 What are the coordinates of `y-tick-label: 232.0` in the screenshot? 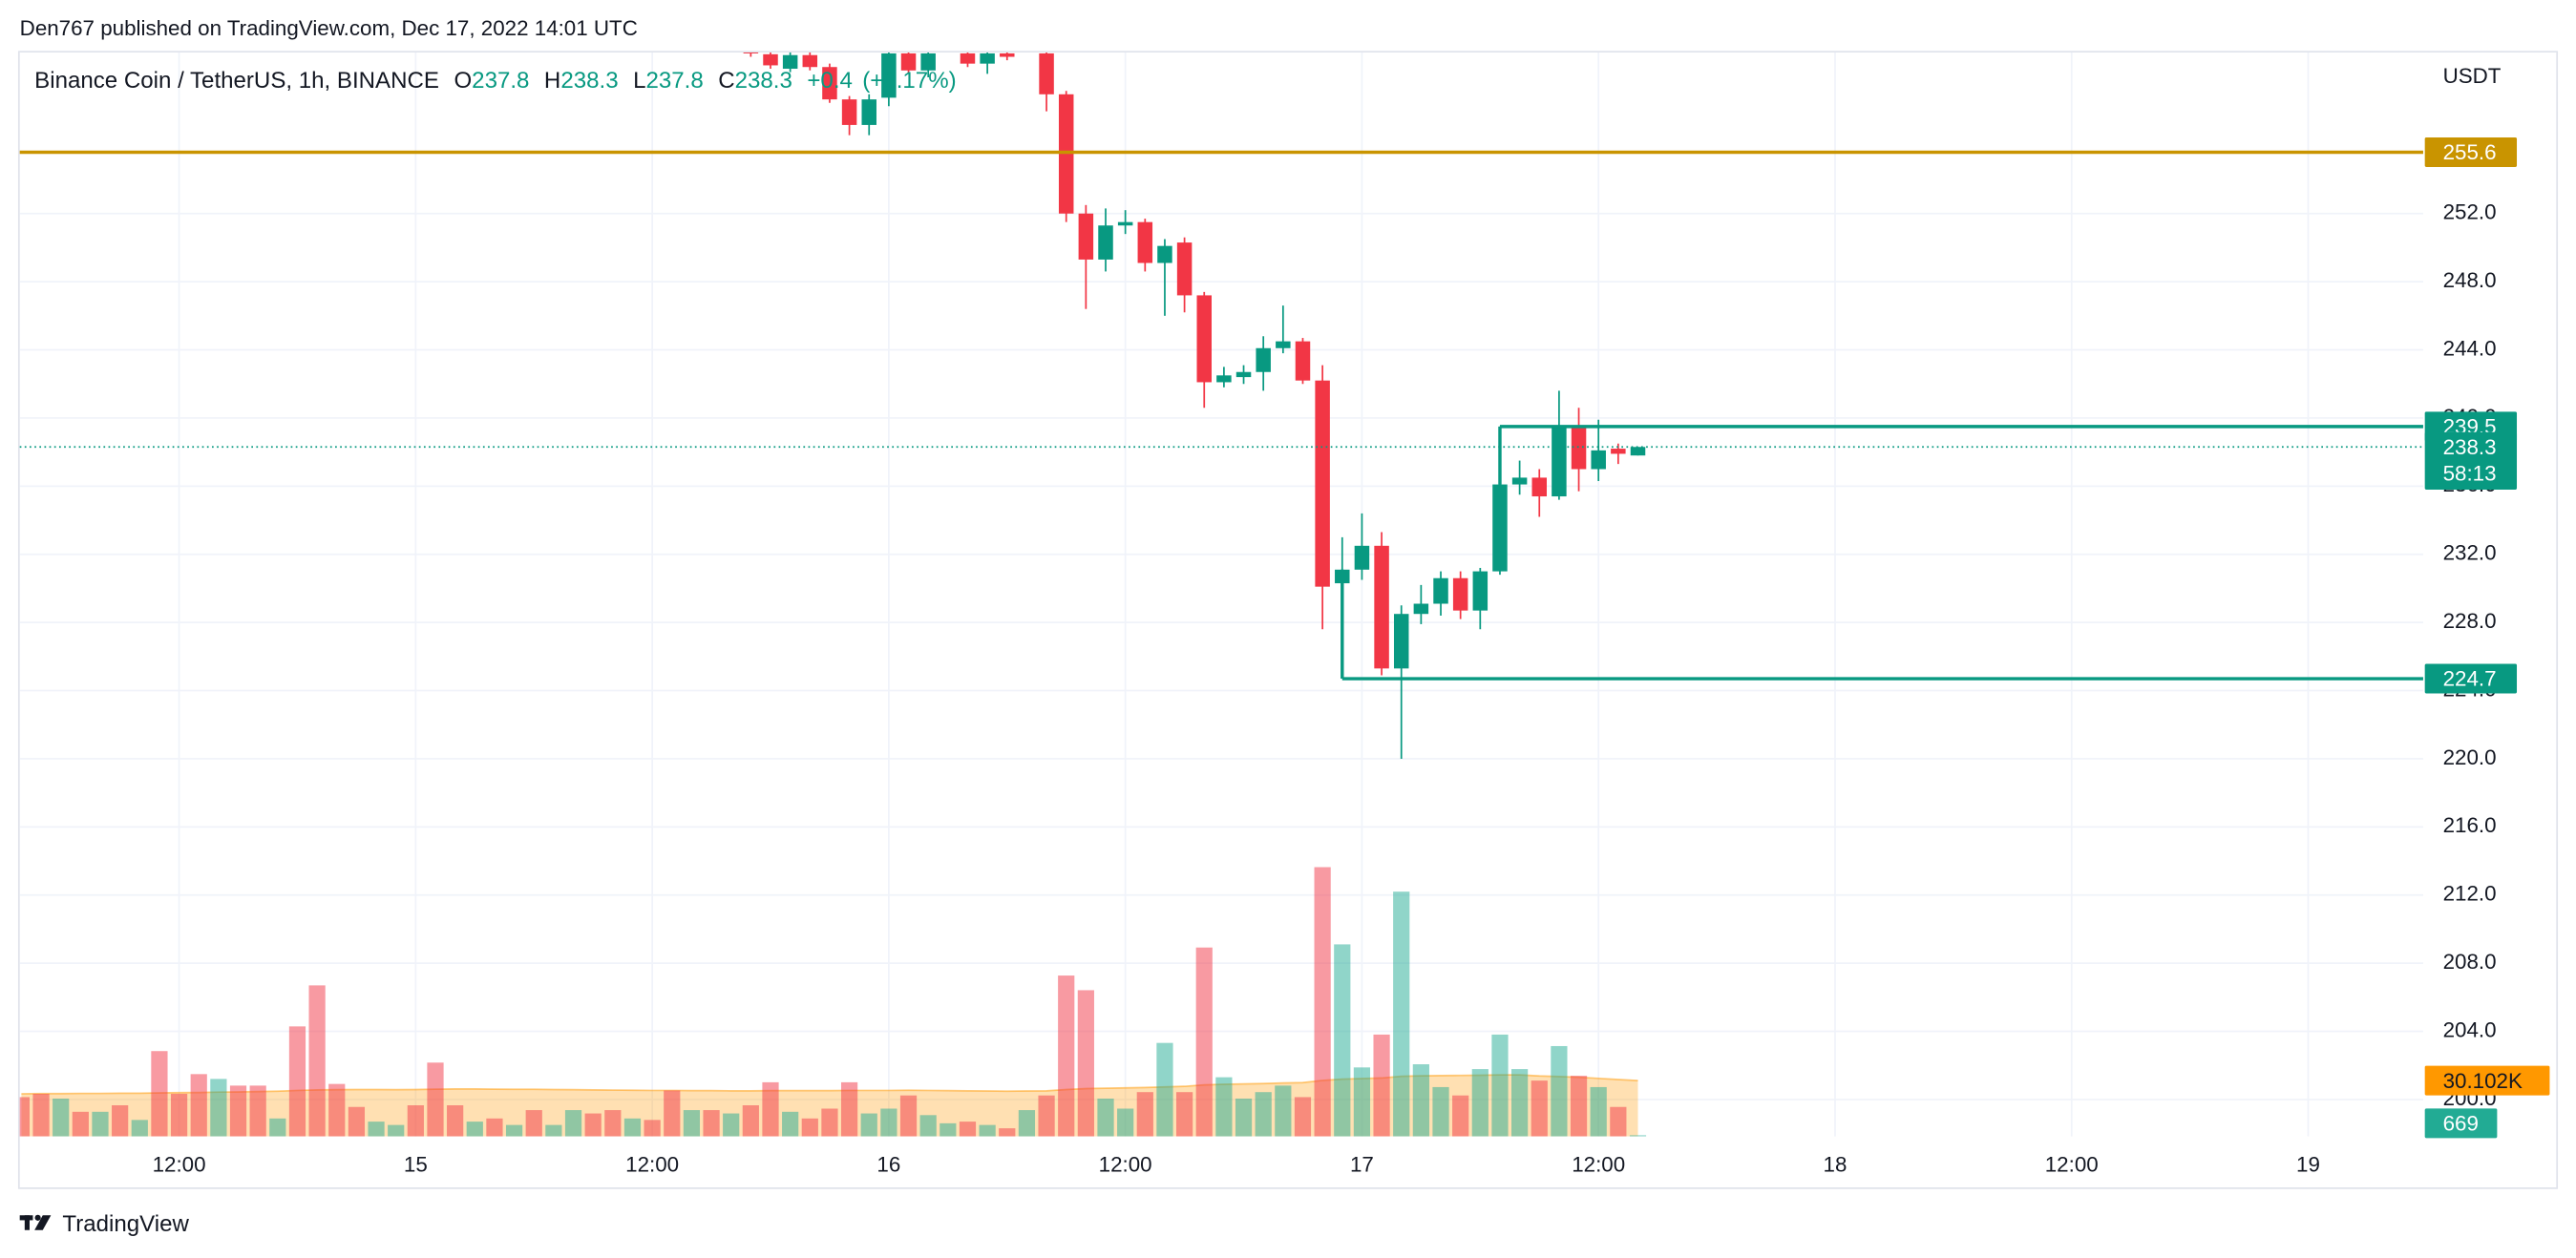 It's located at (2470, 553).